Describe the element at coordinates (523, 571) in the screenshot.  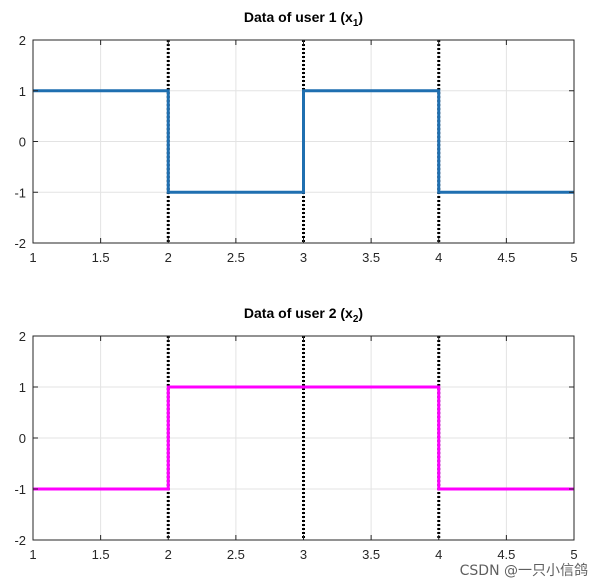
I see `watermark: CSDN @一只小信鸽` at that location.